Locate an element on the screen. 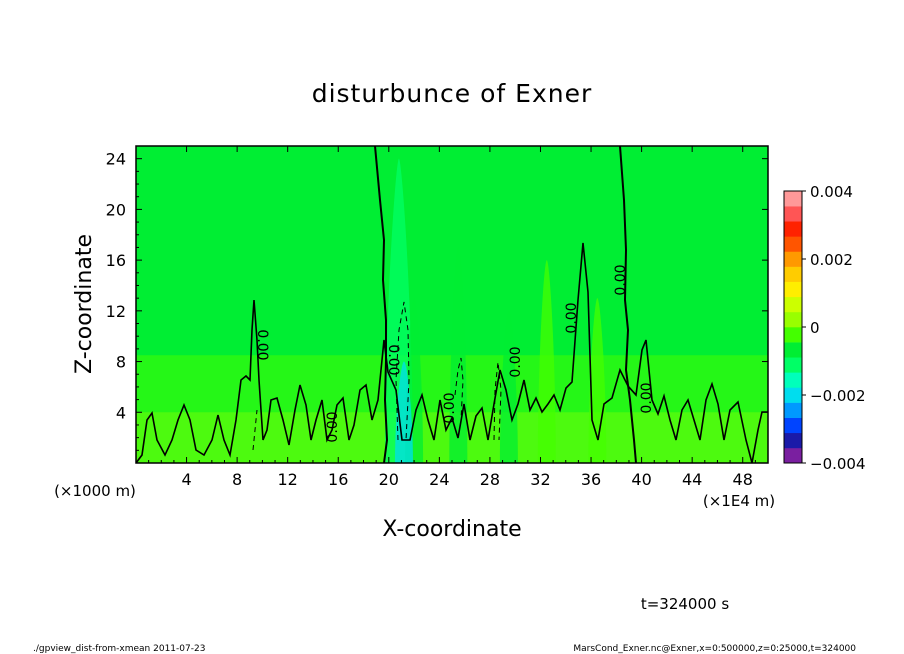 The width and height of the screenshot is (904, 654). colorbar-labels: 0.004 0.002 0 −0.002 −0.004 is located at coordinates (834, 328).